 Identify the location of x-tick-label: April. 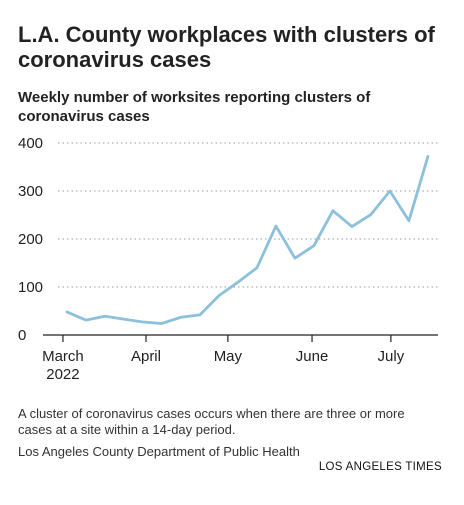
(146, 356).